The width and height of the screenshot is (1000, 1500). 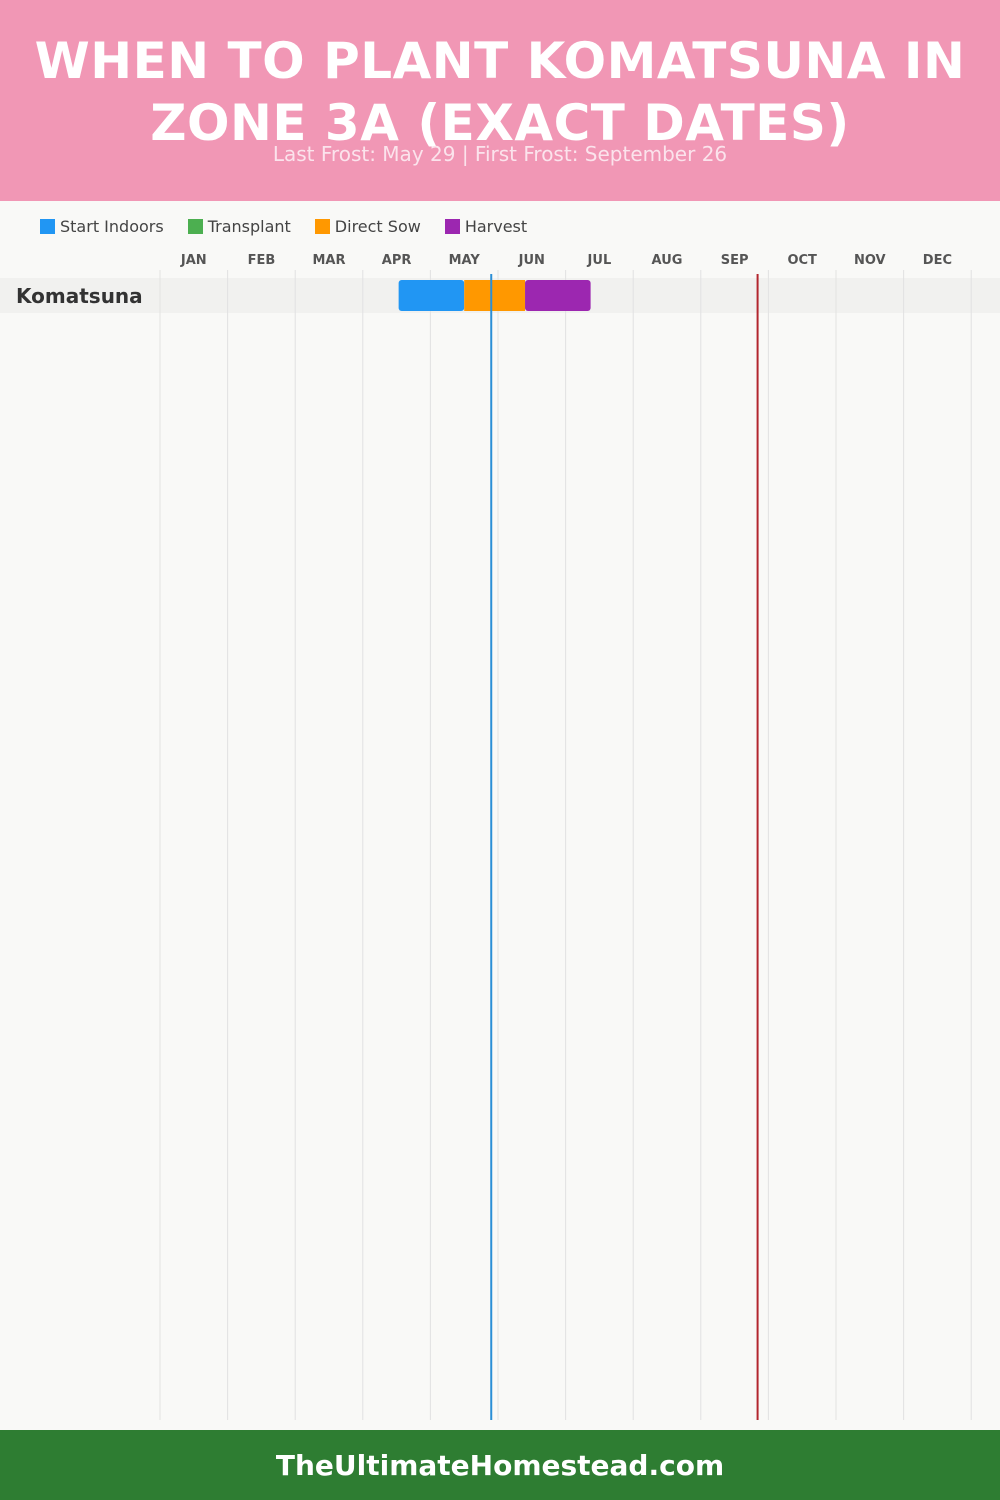 What do you see at coordinates (937, 260) in the screenshot?
I see `month-label-dec: DEC` at bounding box center [937, 260].